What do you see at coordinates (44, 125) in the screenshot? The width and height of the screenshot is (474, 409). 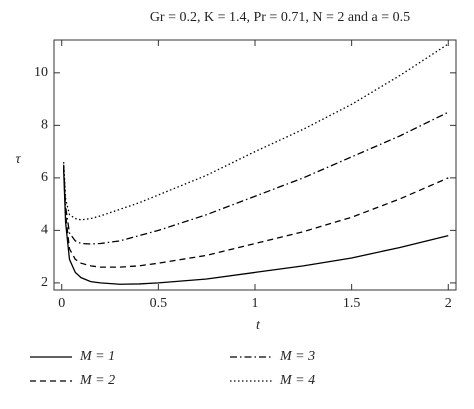 I see `y-tick-label: 8` at bounding box center [44, 125].